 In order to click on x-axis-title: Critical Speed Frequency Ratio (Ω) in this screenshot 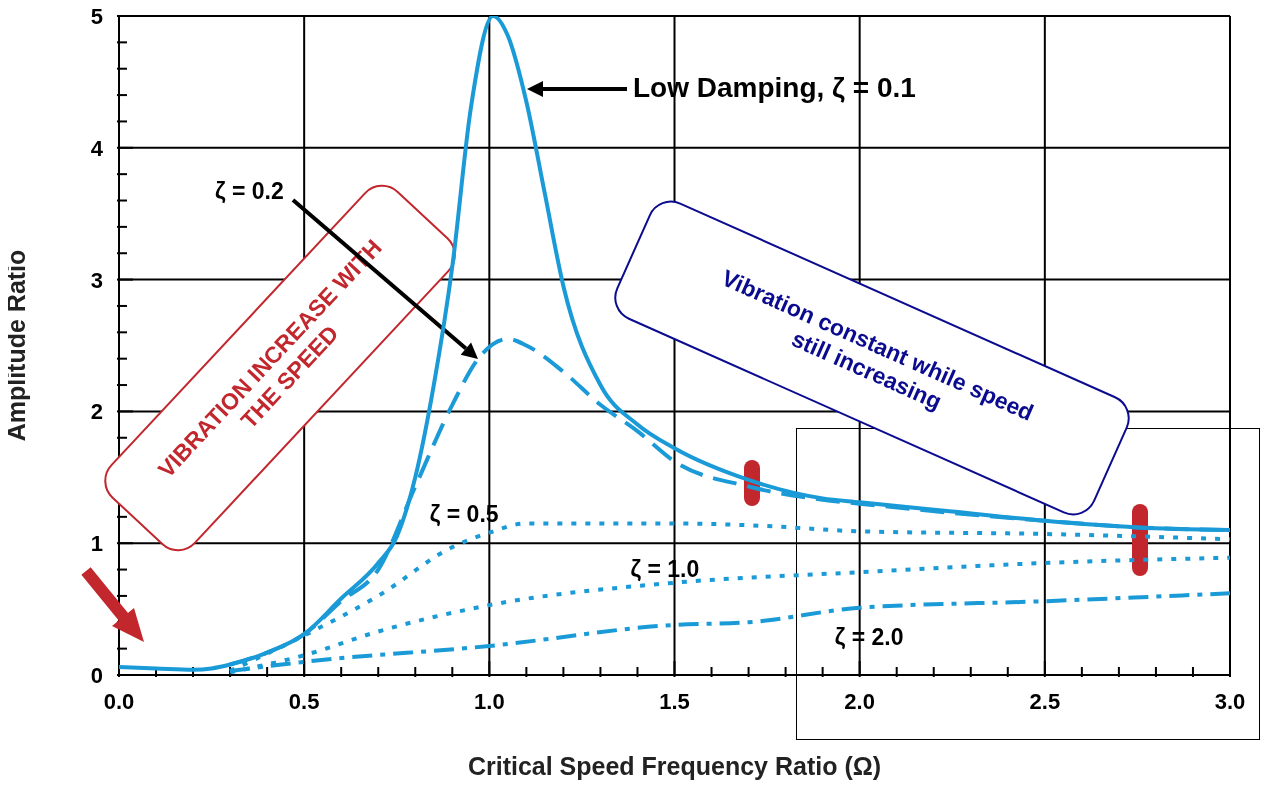, I will do `click(674, 766)`.